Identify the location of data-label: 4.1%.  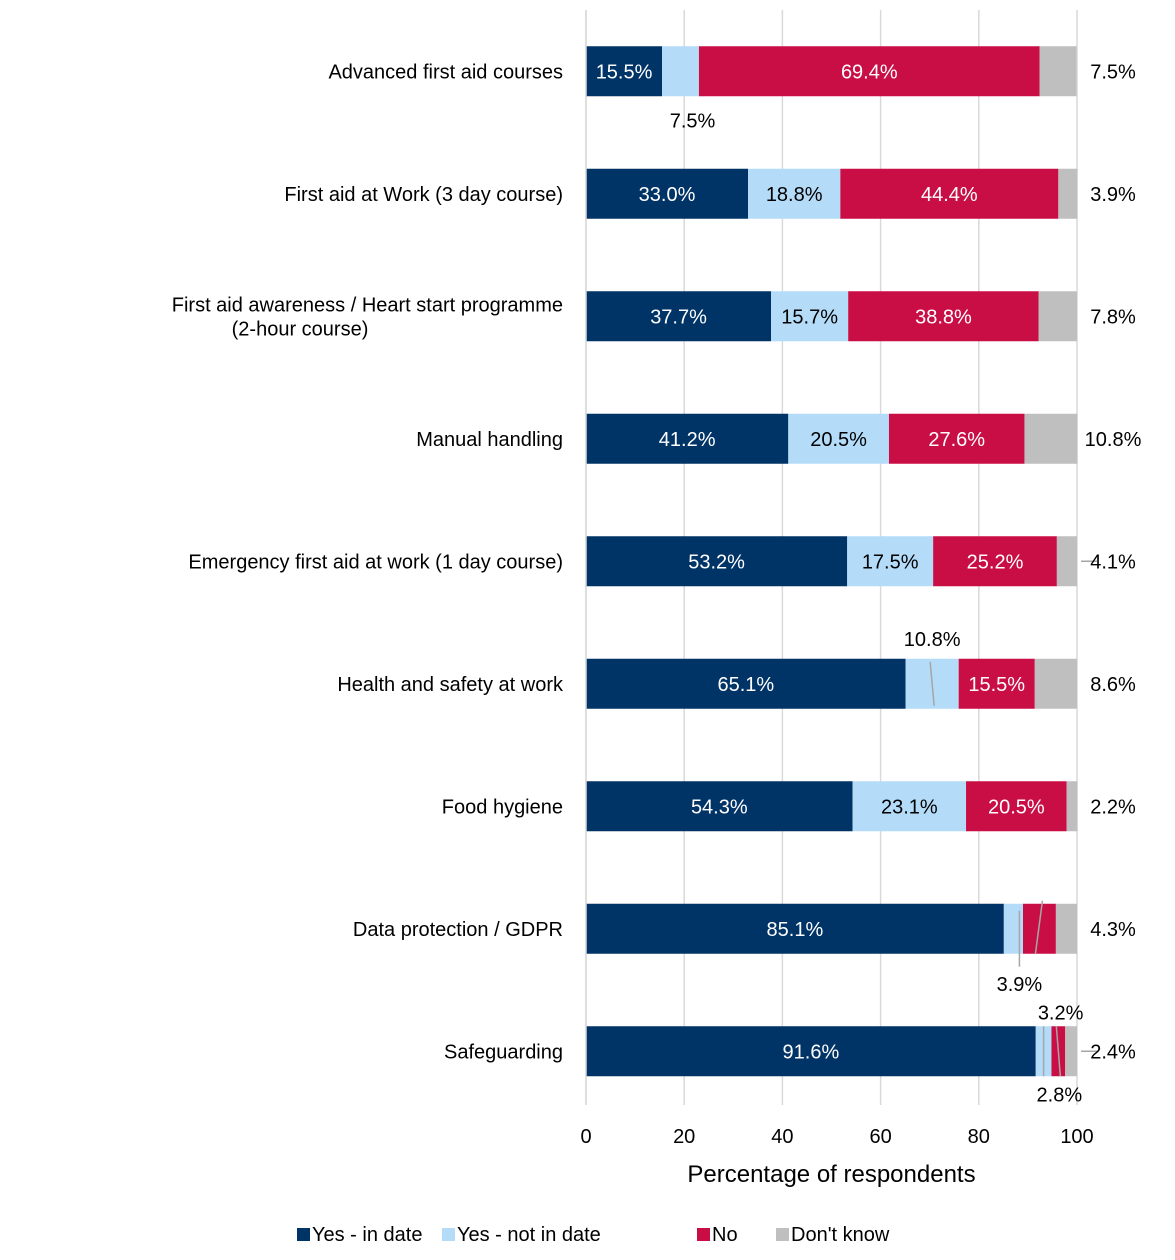
(1113, 562).